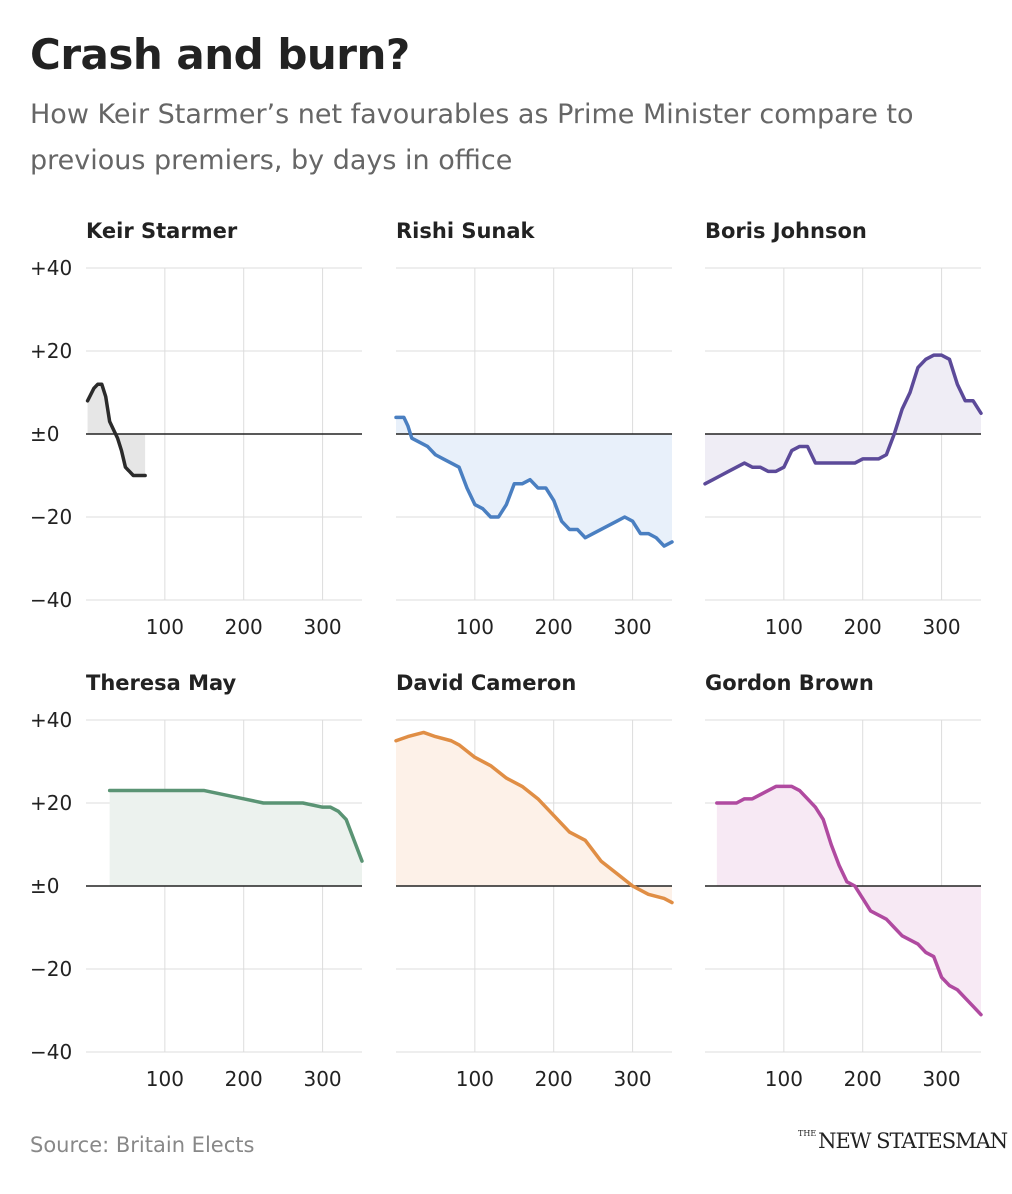 This screenshot has width=1012, height=1194. Describe the element at coordinates (162, 231) in the screenshot. I see `panel-title-keir-starmer: Keir Starmer` at that location.